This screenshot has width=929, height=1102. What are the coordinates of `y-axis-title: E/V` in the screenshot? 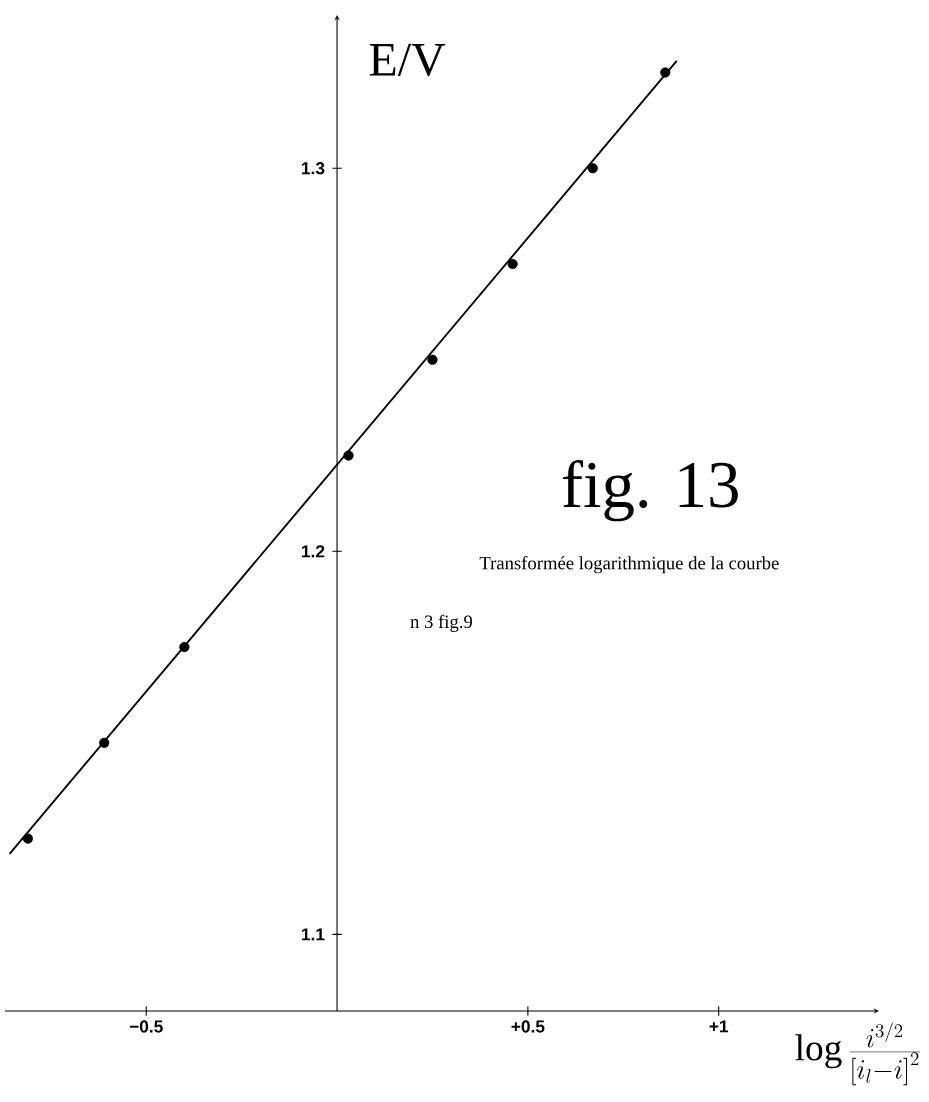 It's located at (407, 60).